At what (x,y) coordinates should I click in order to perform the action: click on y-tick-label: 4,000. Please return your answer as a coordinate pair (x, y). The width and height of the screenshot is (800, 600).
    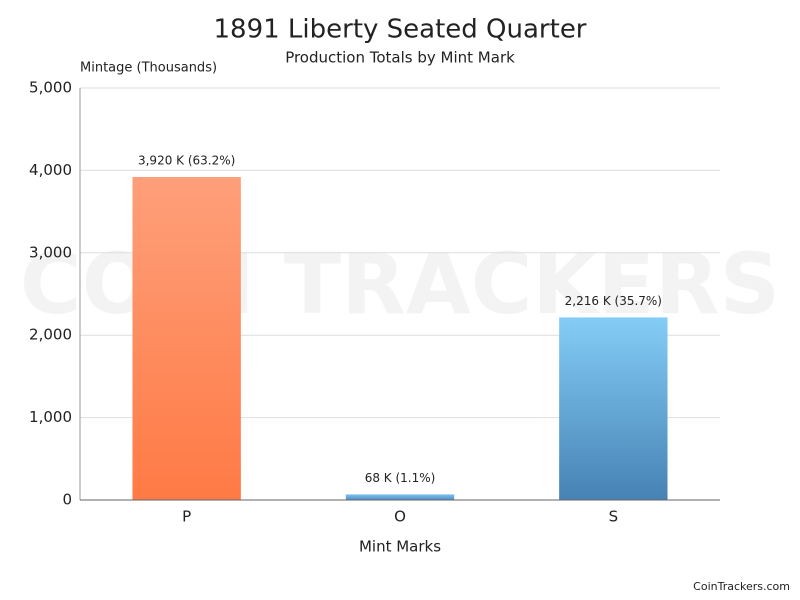
    Looking at the image, I should click on (50, 170).